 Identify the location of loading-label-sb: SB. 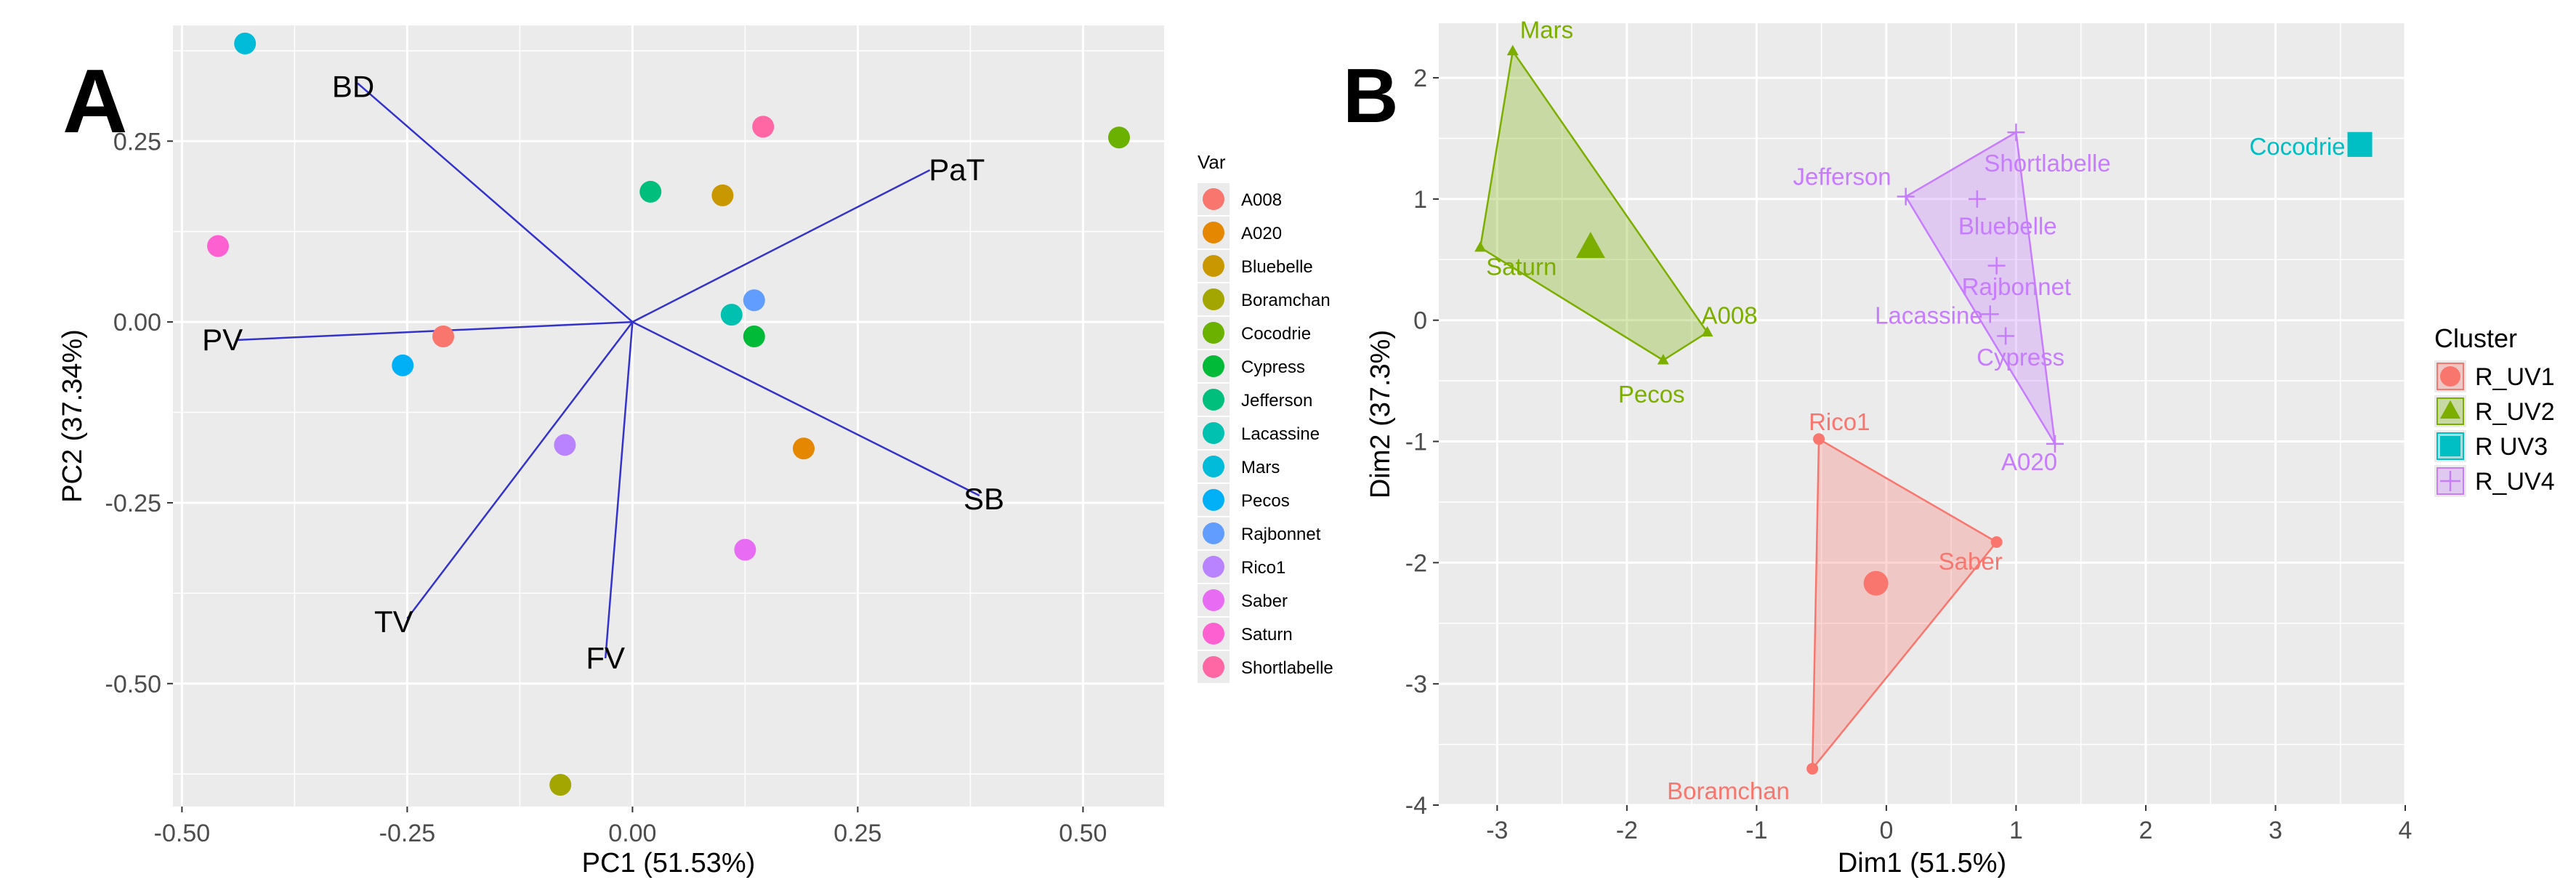
(984, 499).